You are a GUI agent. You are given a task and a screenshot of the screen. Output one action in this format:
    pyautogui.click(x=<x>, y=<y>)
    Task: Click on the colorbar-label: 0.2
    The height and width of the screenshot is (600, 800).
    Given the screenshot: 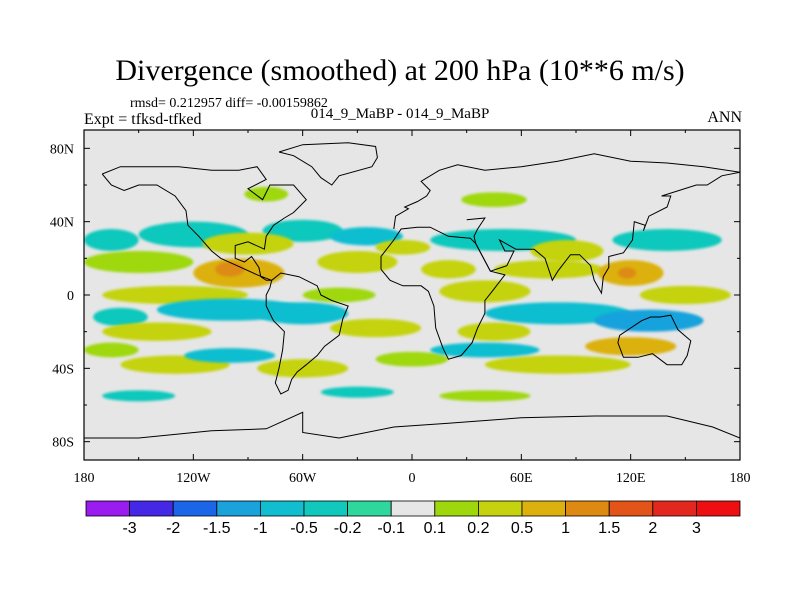 What is the action you would take?
    pyautogui.click(x=478, y=528)
    